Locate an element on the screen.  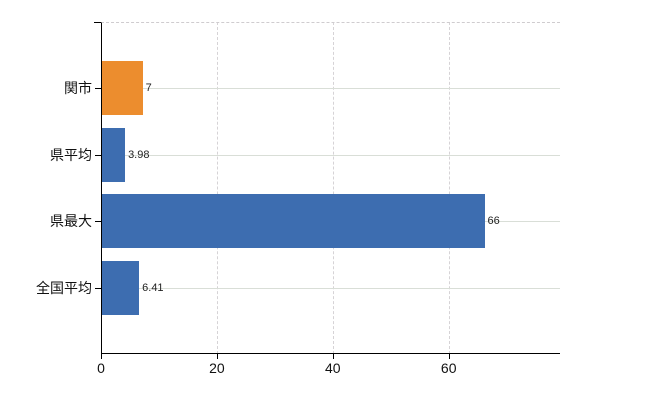
x-axis-tick-label: 40 is located at coordinates (333, 368).